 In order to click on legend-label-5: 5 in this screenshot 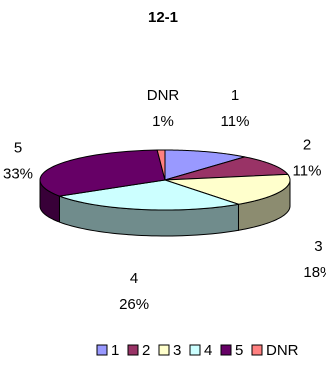, I will do `click(239, 350)`.